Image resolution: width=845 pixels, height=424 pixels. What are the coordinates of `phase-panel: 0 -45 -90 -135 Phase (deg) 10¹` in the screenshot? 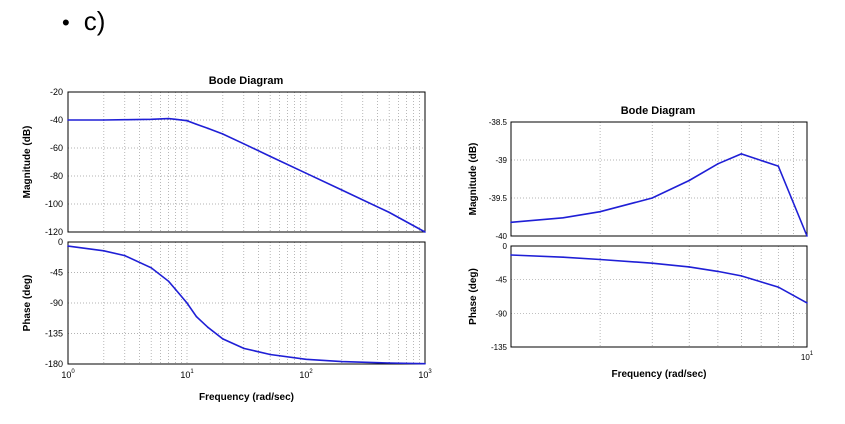 It's located at (641, 302).